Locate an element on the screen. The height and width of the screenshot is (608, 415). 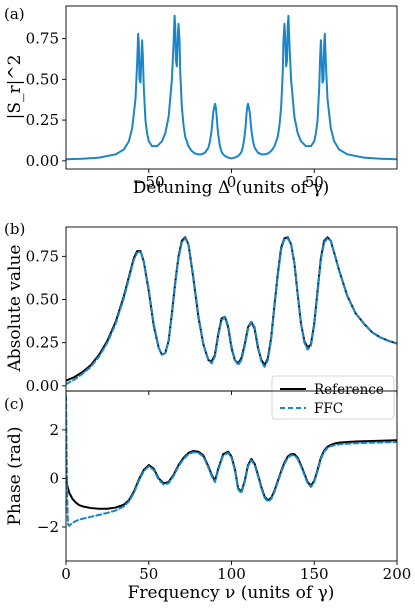
panel-a-ylabel: |S_r|^2 is located at coordinates (15, 87).